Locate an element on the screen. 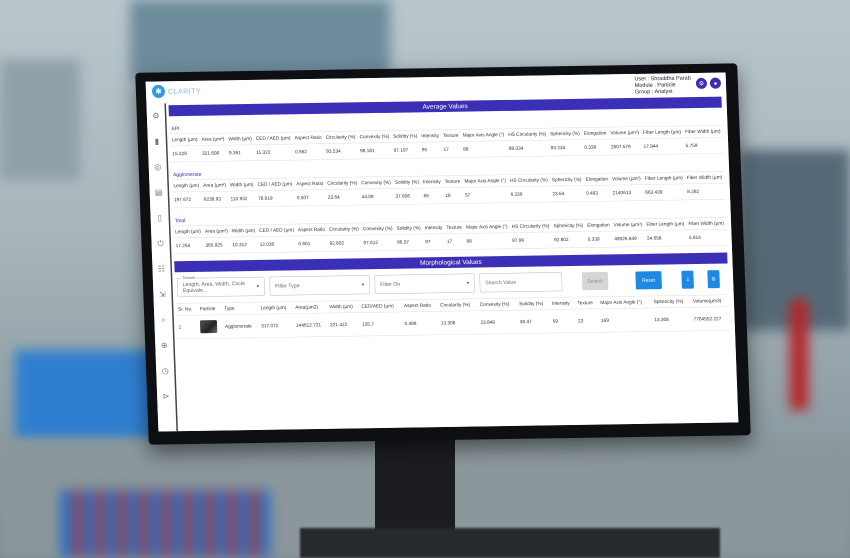  cell: 10.312 is located at coordinates (244, 245).